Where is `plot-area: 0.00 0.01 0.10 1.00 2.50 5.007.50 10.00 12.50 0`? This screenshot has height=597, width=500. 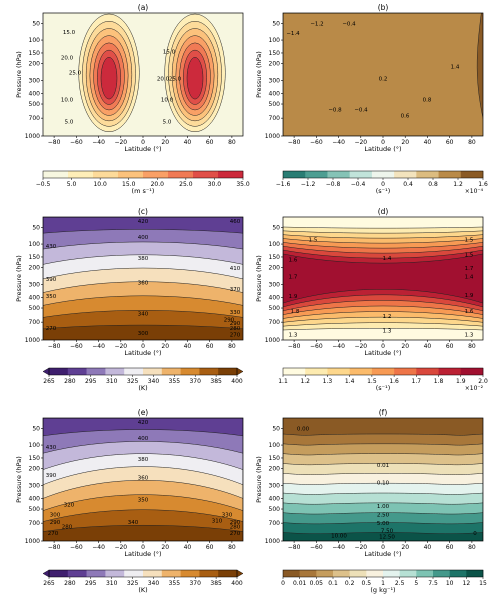
plot-area: 0.00 0.01 0.10 1.00 2.50 5.007.50 10.00 12.50 0 is located at coordinates (383, 479).